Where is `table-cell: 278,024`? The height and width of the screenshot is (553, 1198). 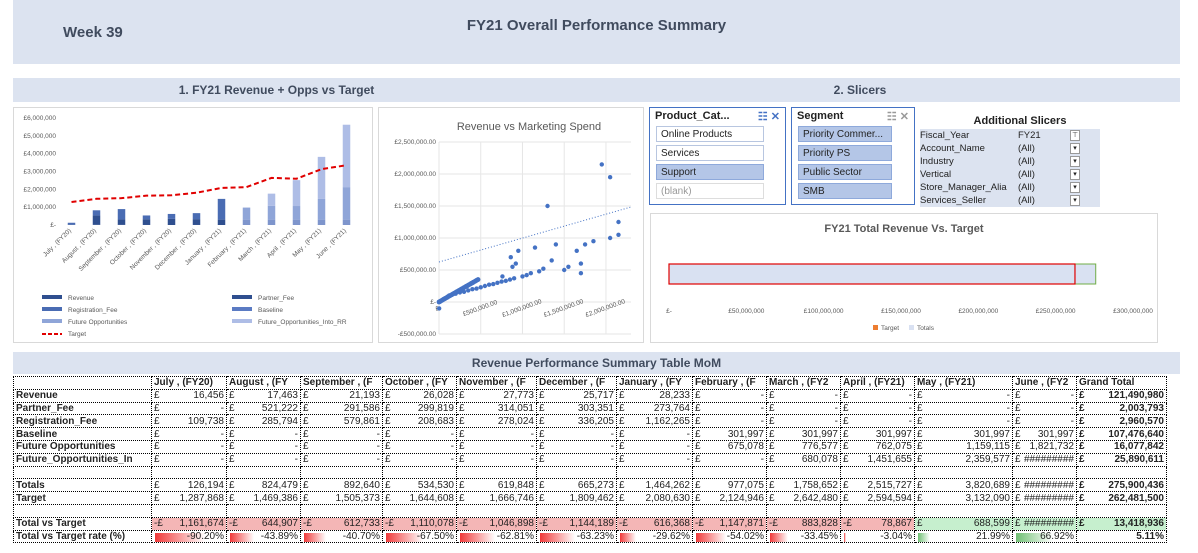
table-cell: 278,024 is located at coordinates (515, 421).